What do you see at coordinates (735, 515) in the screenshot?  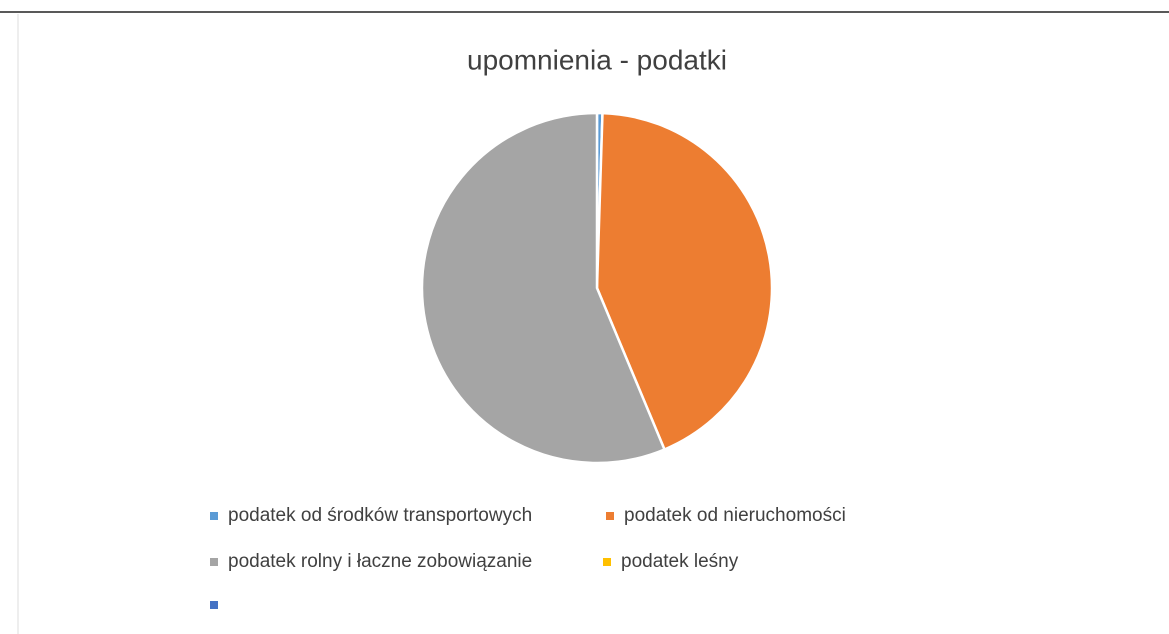 I see `legend-label: podatek od nieruchomości` at bounding box center [735, 515].